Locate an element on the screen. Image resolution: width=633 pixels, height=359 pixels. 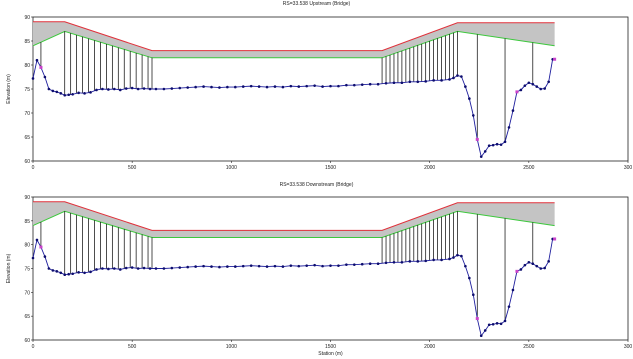
bridge-deck is located at coordinates (294, 39).